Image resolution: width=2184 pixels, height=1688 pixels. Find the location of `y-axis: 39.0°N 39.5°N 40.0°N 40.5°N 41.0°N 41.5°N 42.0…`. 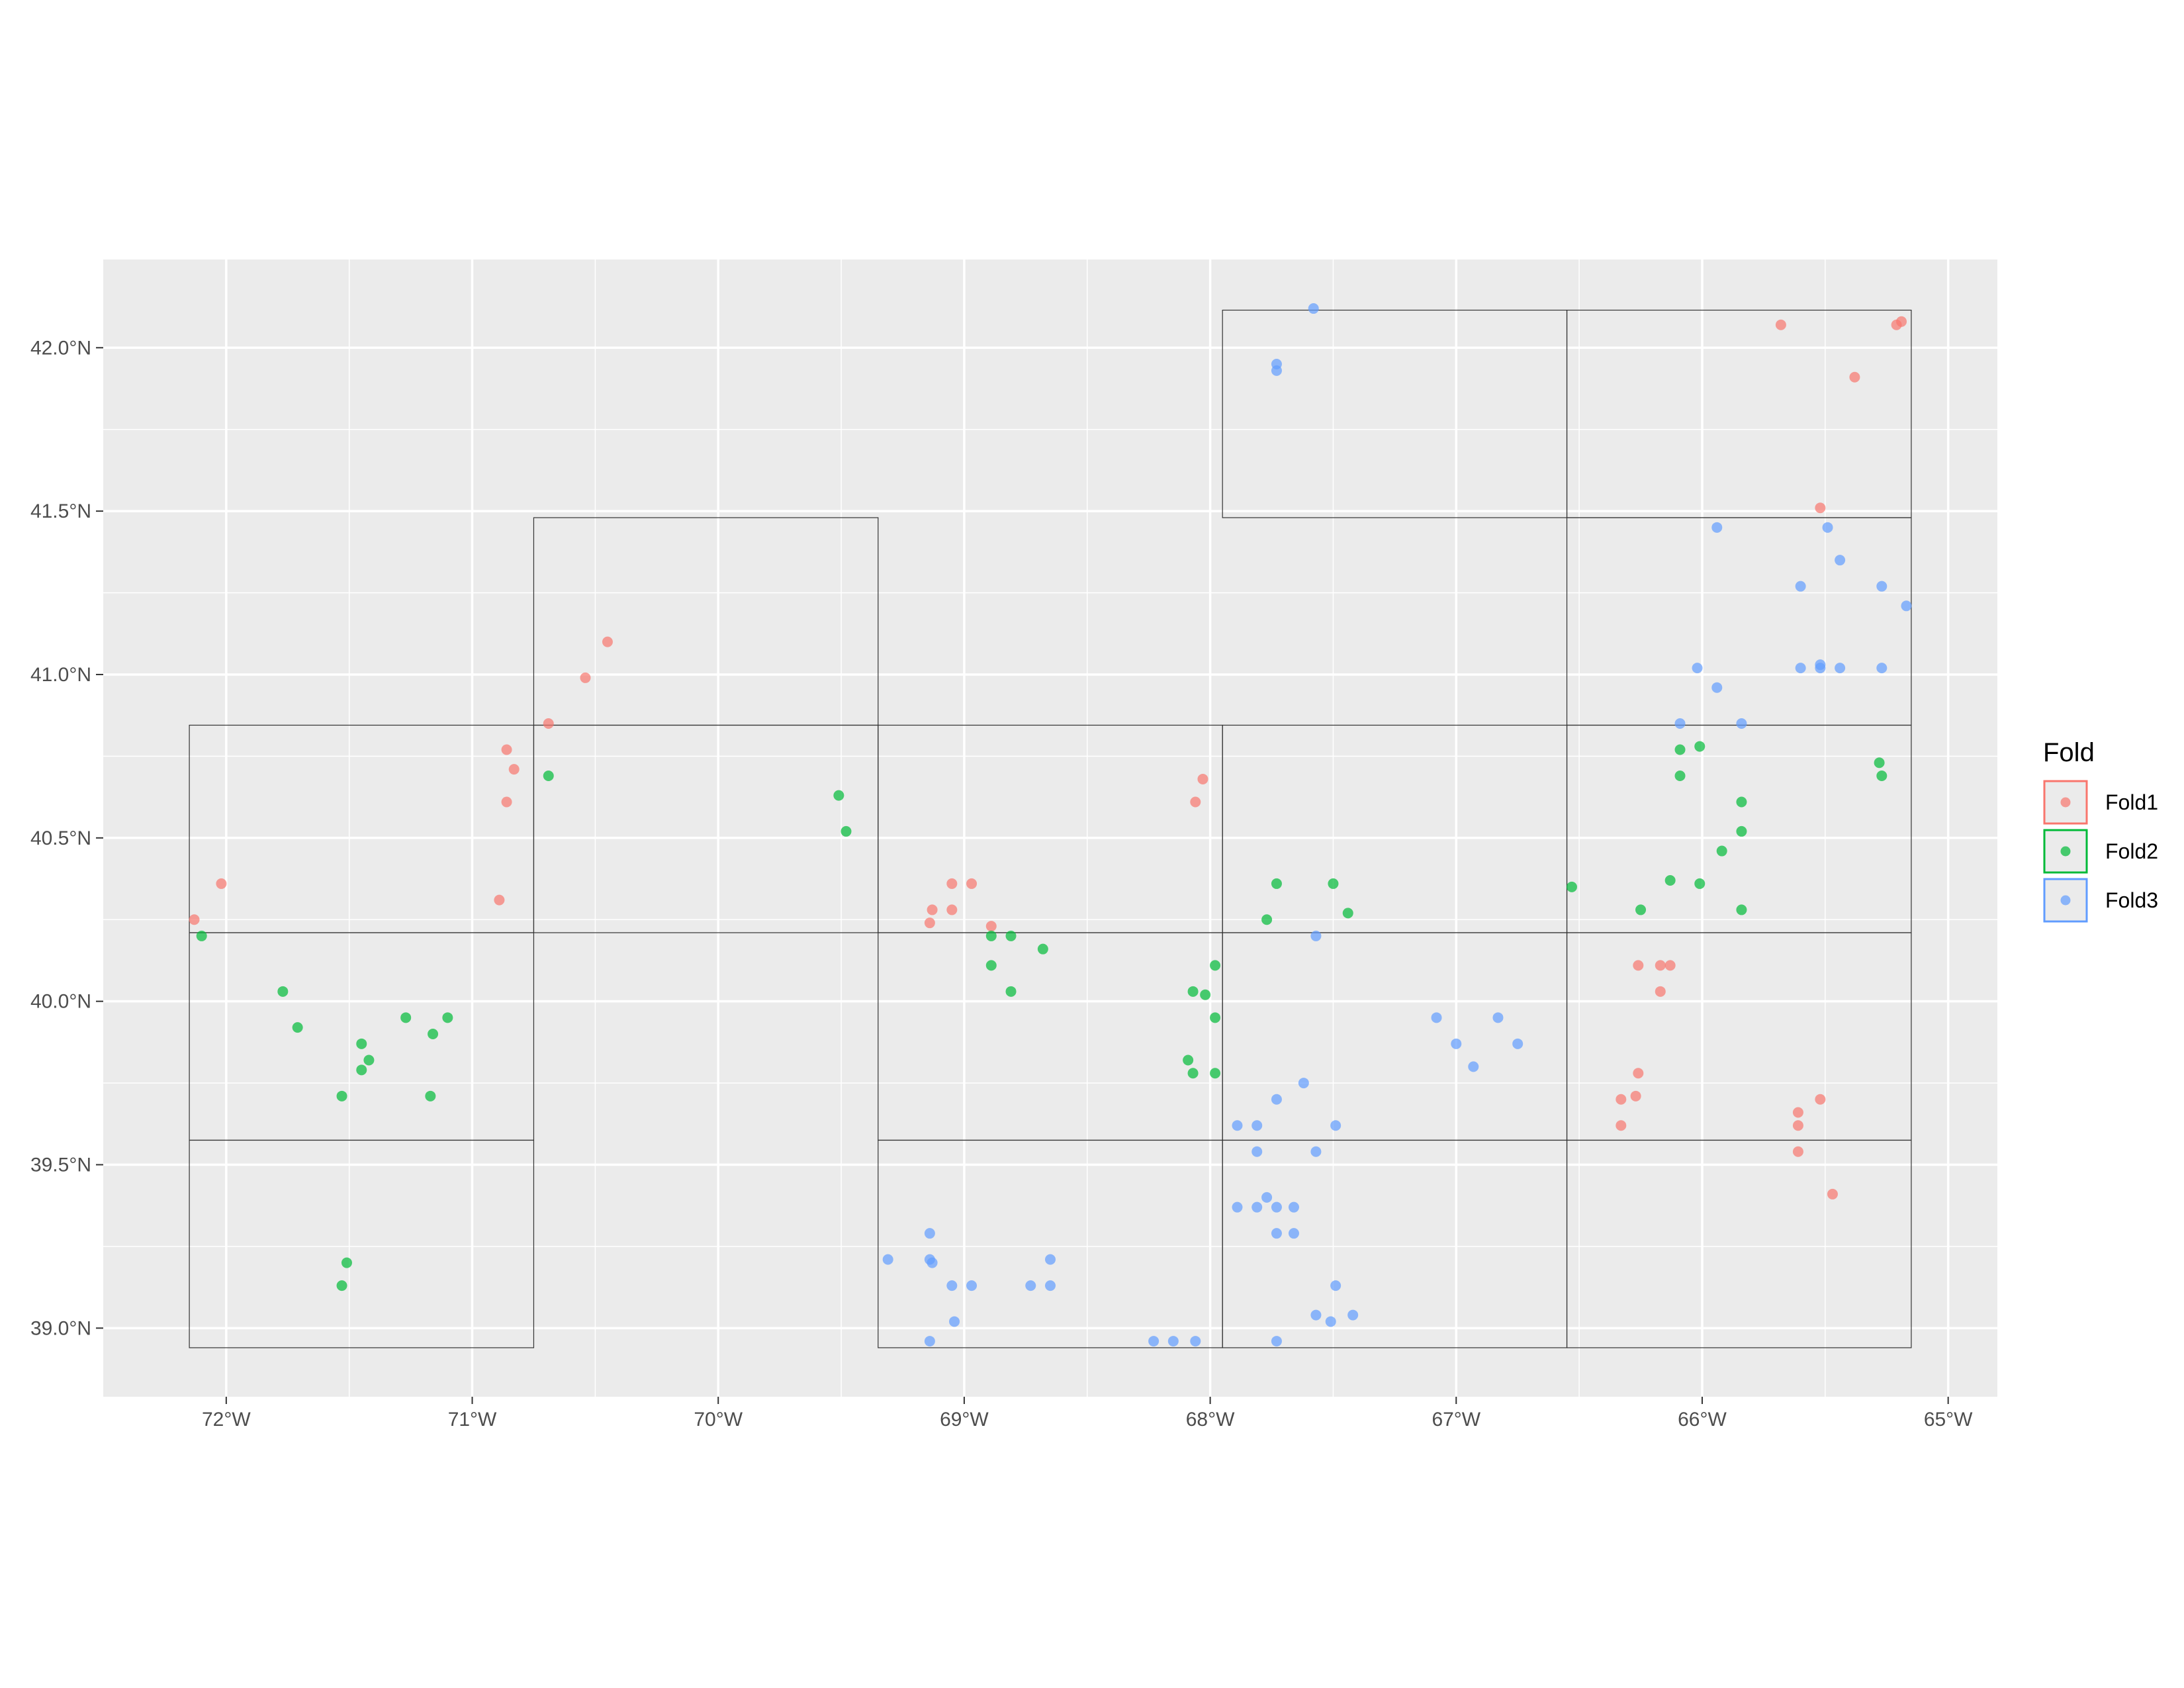

y-axis: 39.0°N 39.5°N 40.0°N 40.5°N 41.0°N 41.5°N 42.0… is located at coordinates (66, 838).